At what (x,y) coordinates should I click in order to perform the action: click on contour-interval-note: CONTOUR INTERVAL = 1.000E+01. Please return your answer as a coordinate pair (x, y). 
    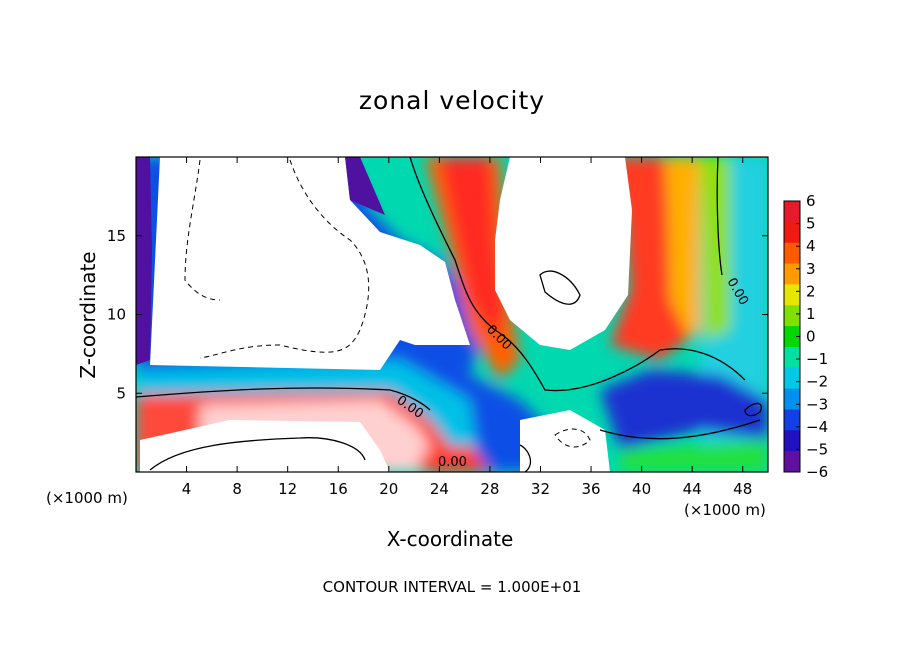
    Looking at the image, I should click on (452, 587).